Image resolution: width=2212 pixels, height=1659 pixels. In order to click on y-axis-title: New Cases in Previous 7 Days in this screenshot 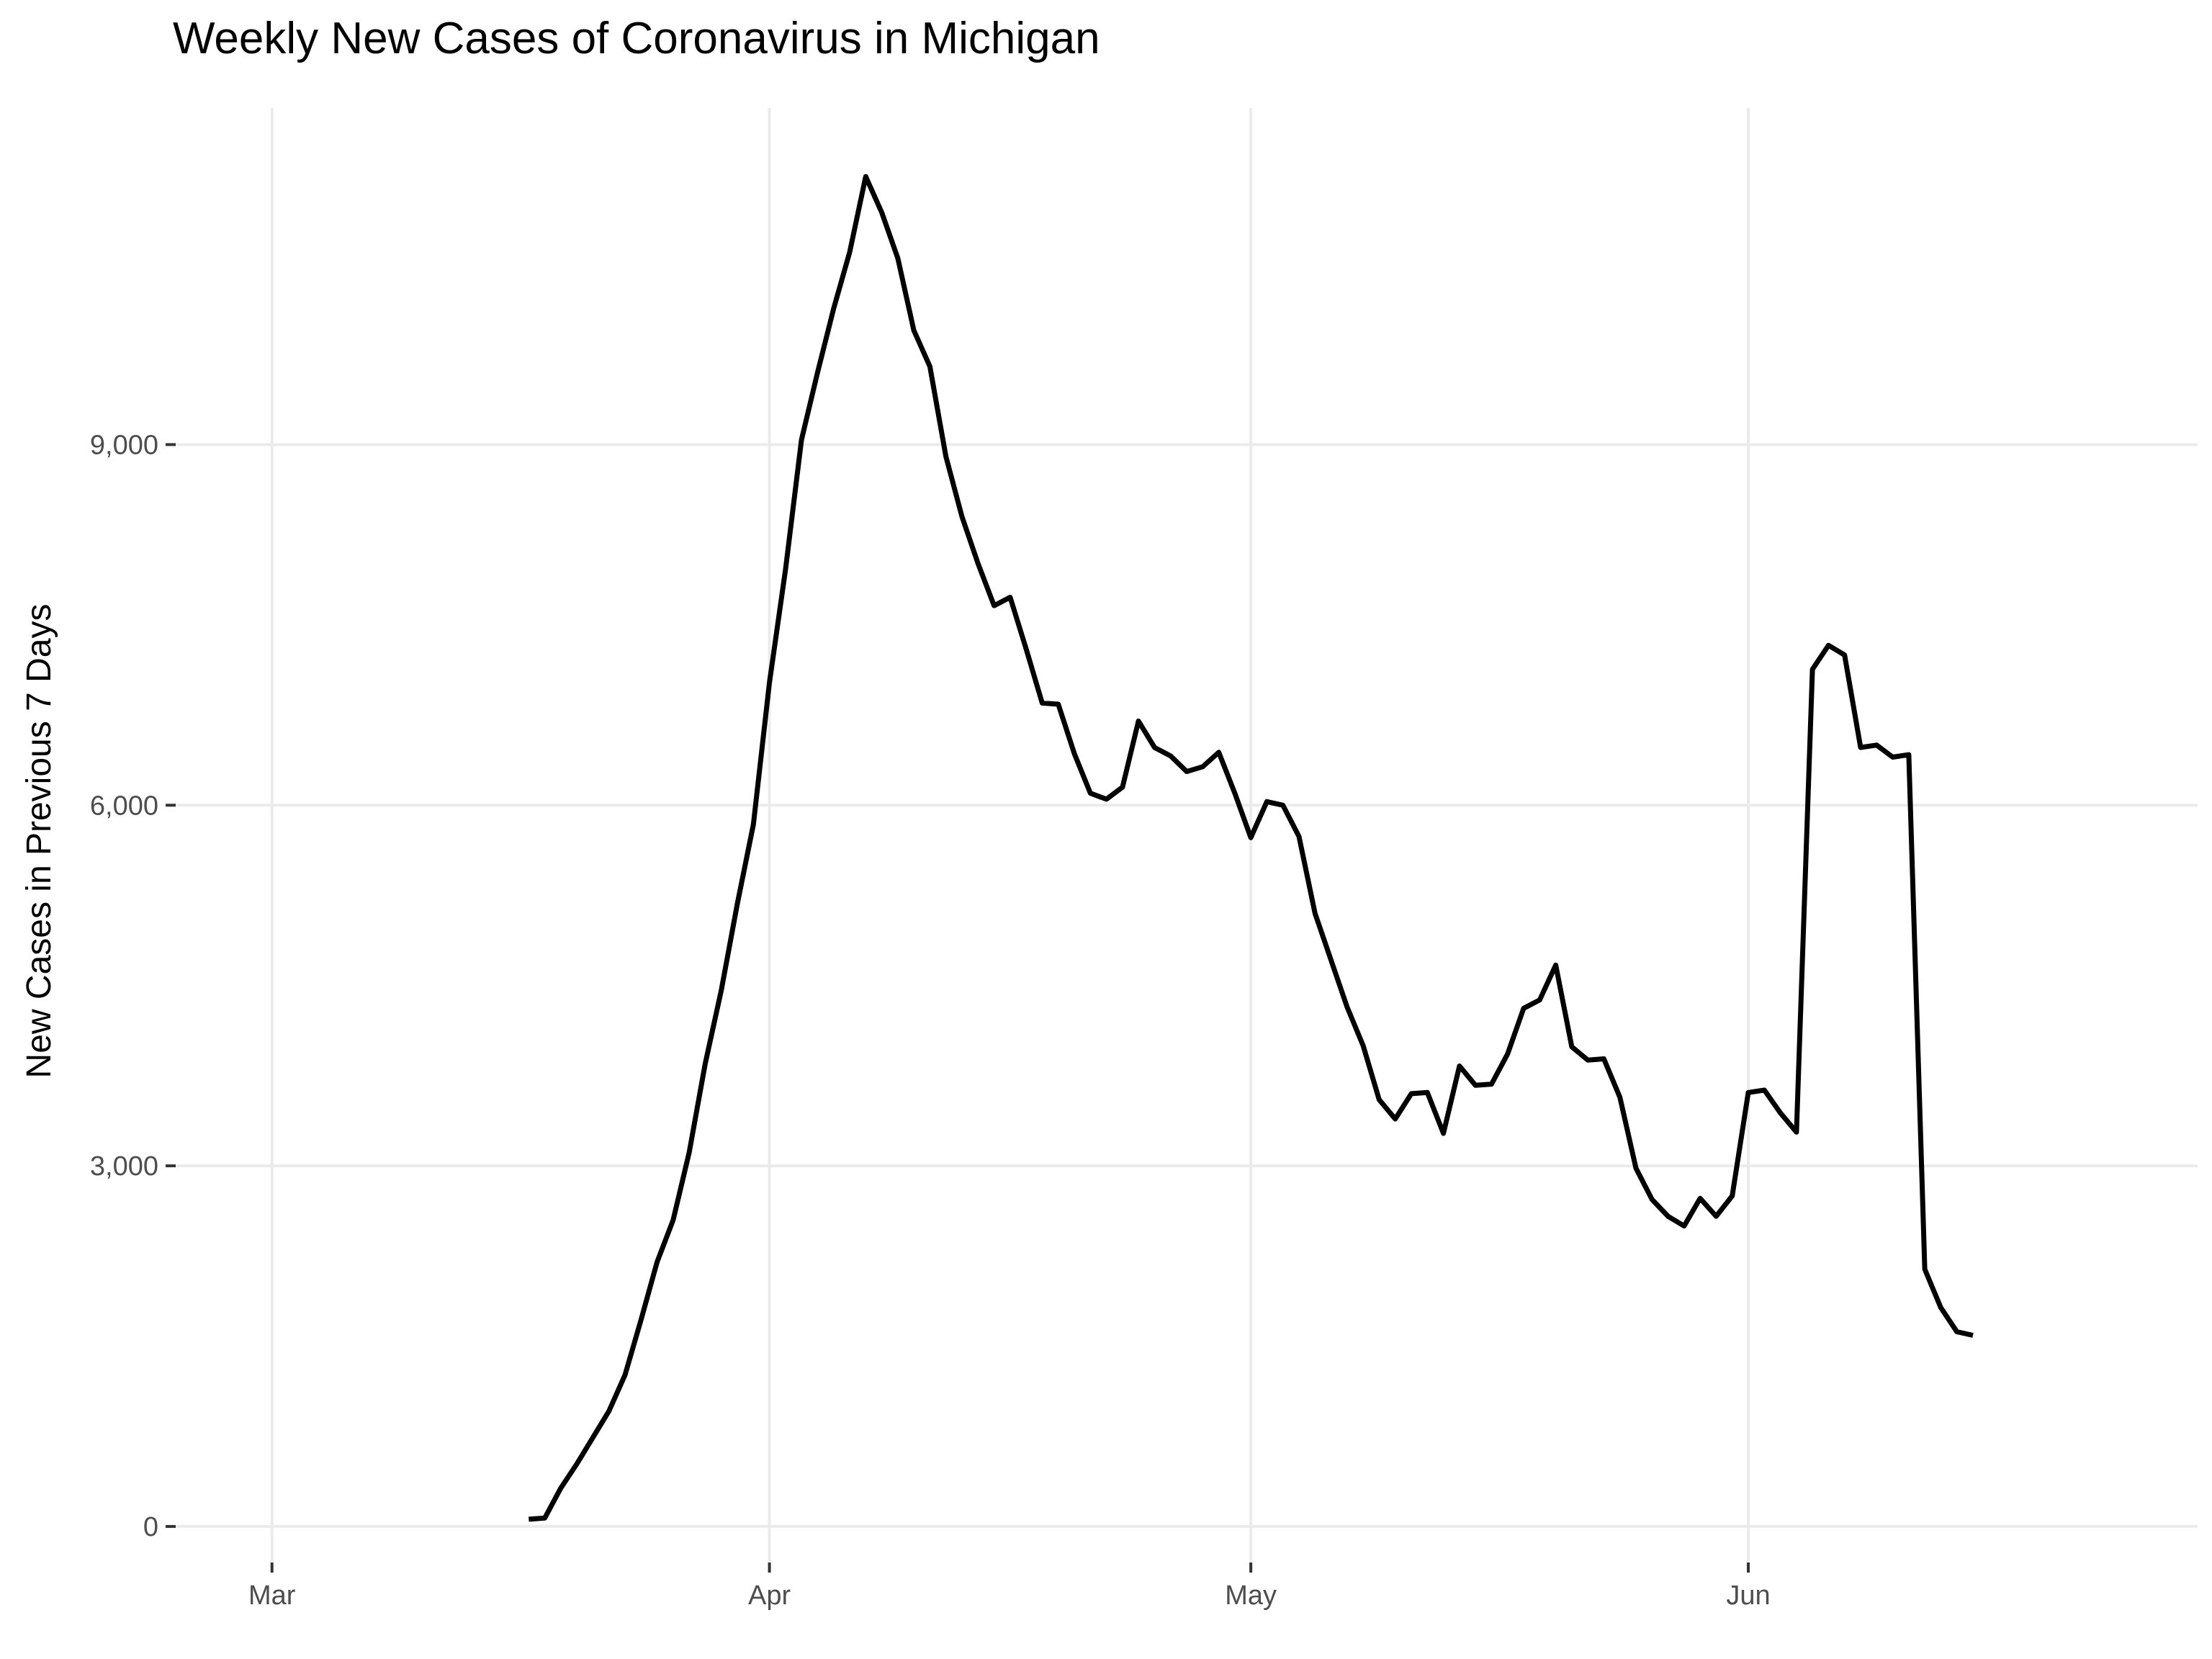, I will do `click(39, 841)`.